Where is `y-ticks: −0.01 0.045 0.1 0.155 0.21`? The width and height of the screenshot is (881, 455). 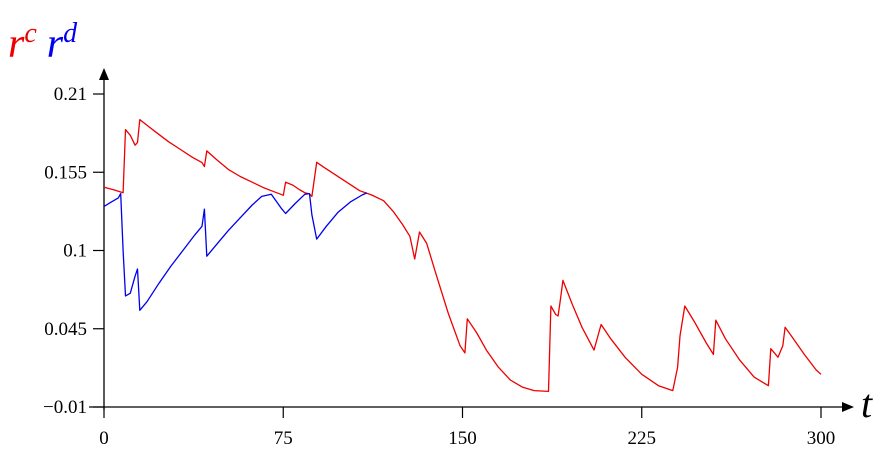
y-ticks: −0.01 0.045 0.1 0.155 0.21 is located at coordinates (73, 251).